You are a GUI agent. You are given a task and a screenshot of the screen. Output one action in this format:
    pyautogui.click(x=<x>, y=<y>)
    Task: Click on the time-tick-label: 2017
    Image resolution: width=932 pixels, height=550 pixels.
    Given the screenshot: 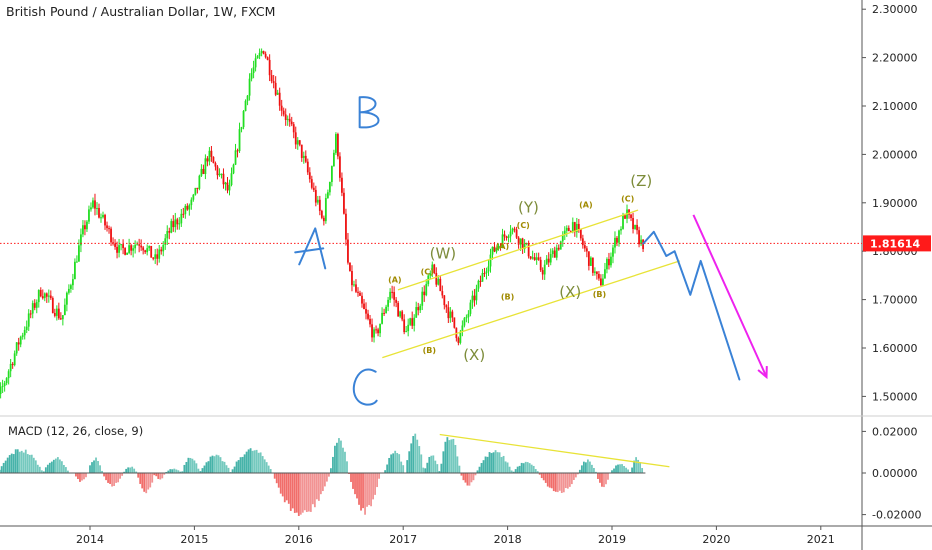 What is the action you would take?
    pyautogui.click(x=403, y=539)
    